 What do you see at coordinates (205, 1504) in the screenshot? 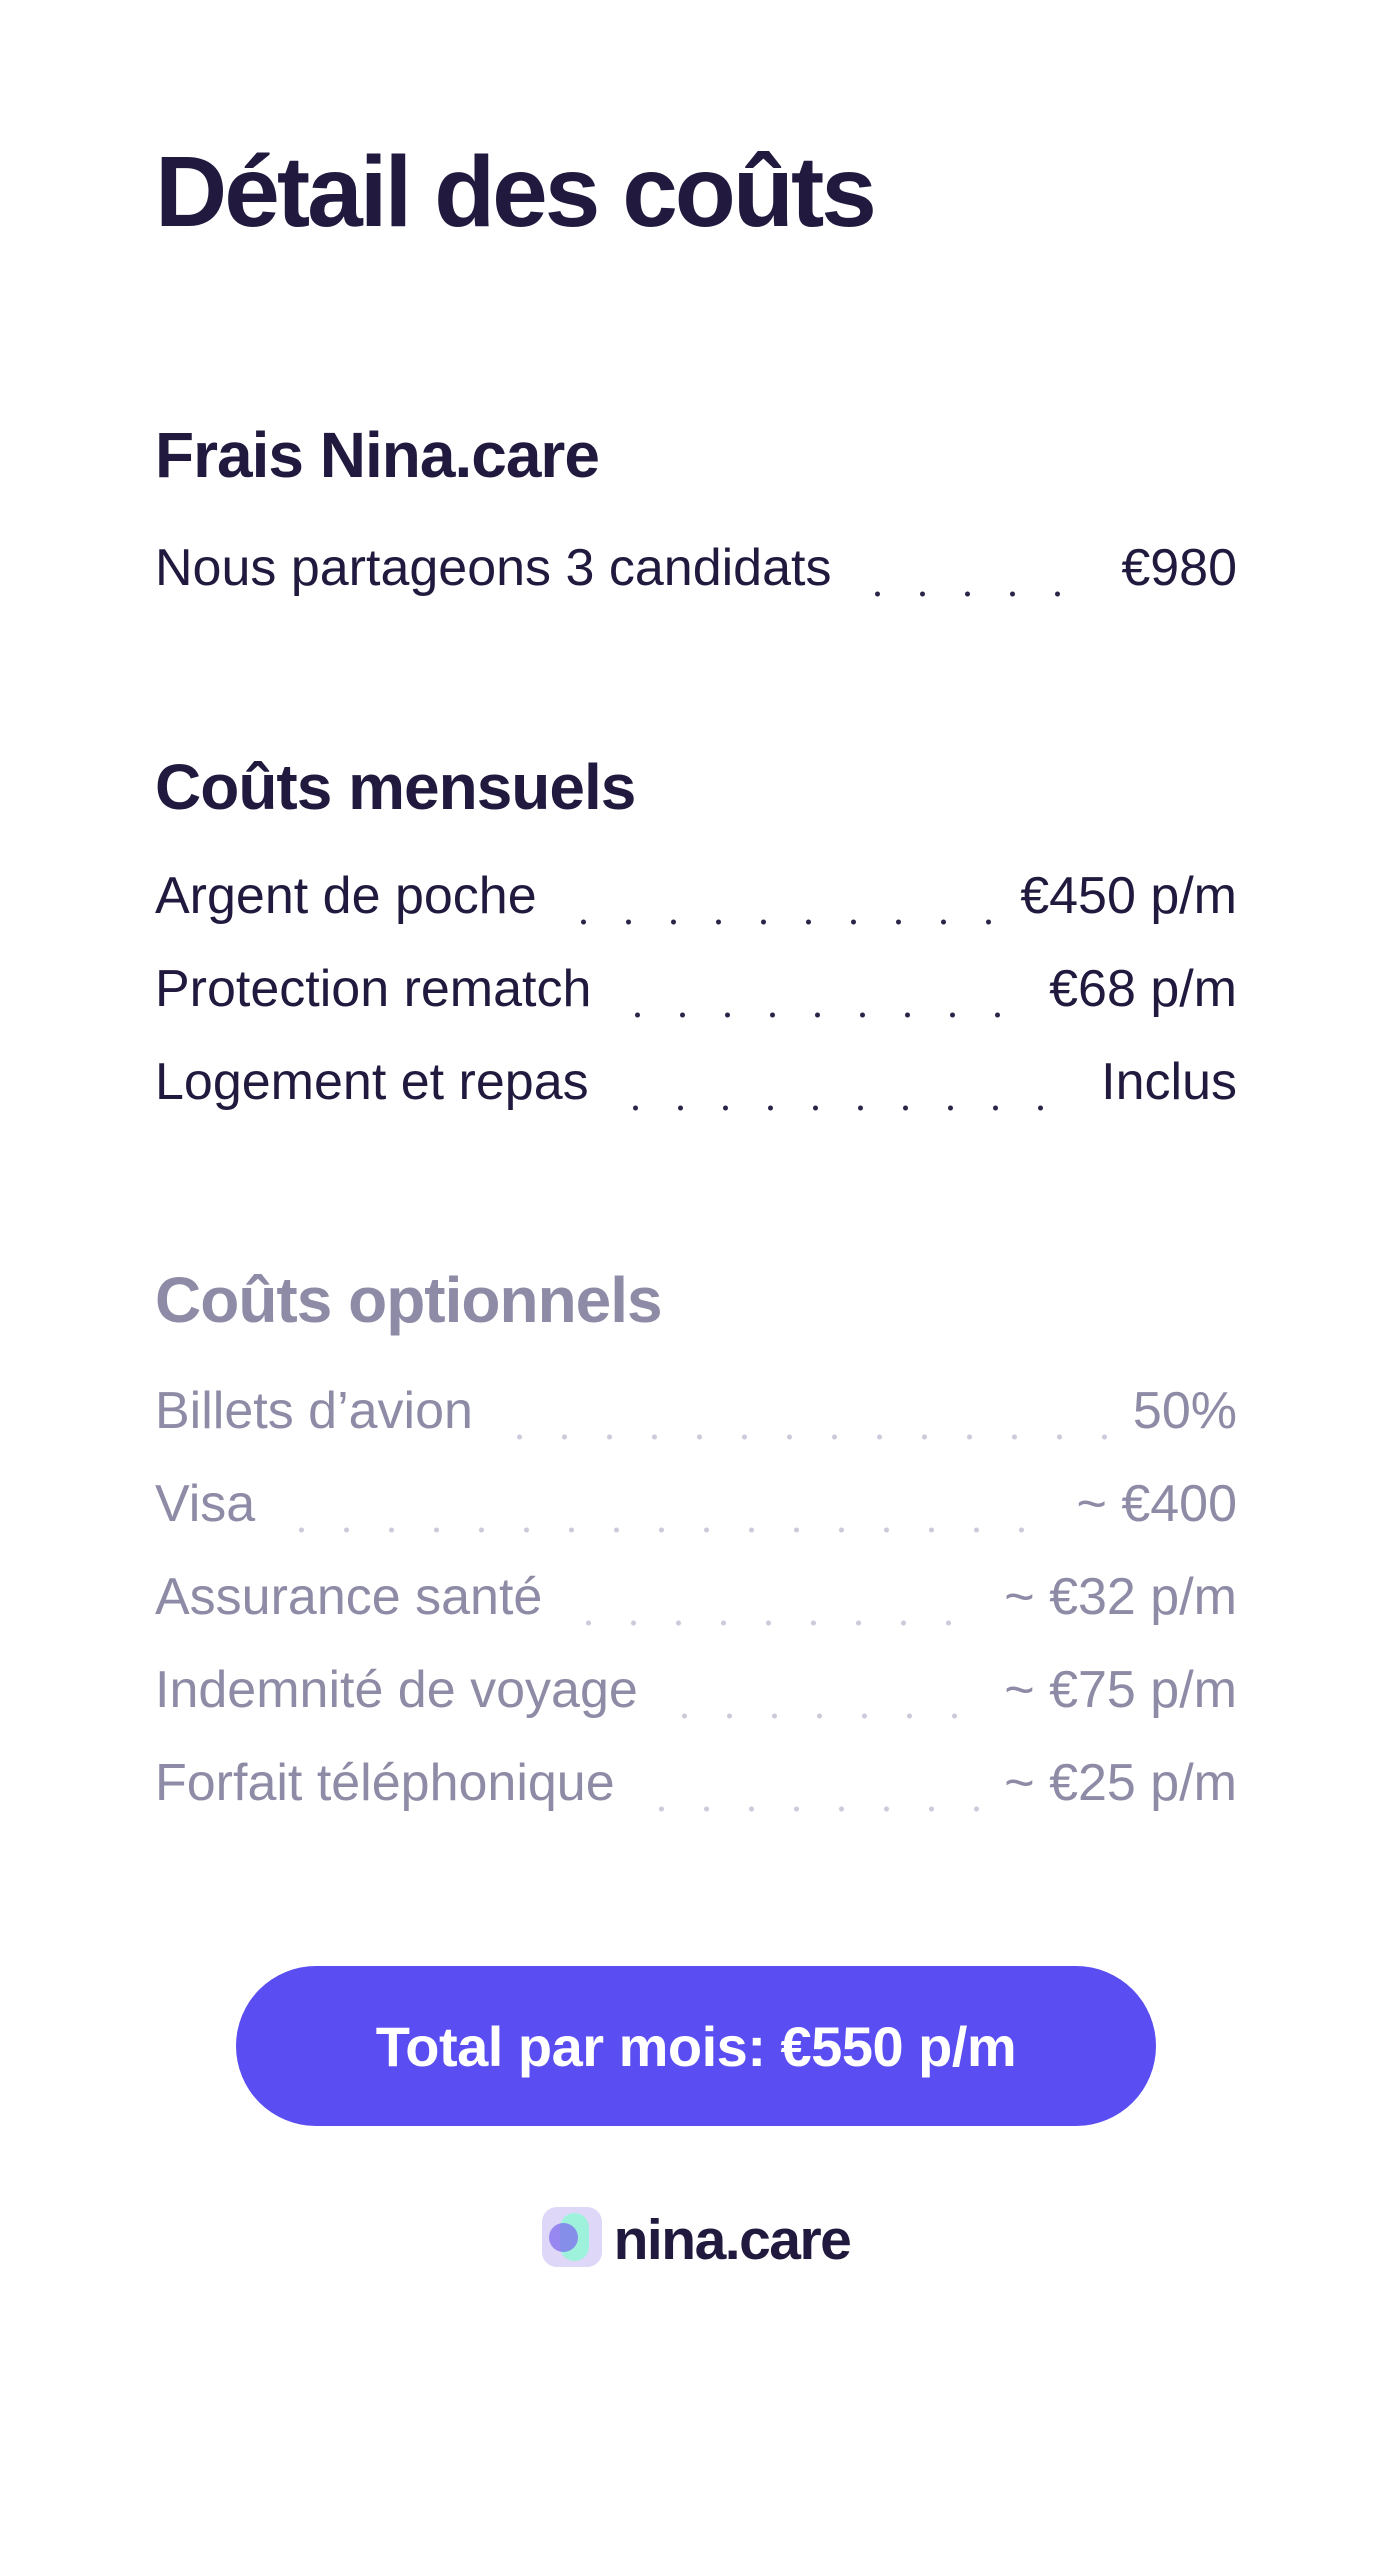
I see `cost-row-label: Visa` at bounding box center [205, 1504].